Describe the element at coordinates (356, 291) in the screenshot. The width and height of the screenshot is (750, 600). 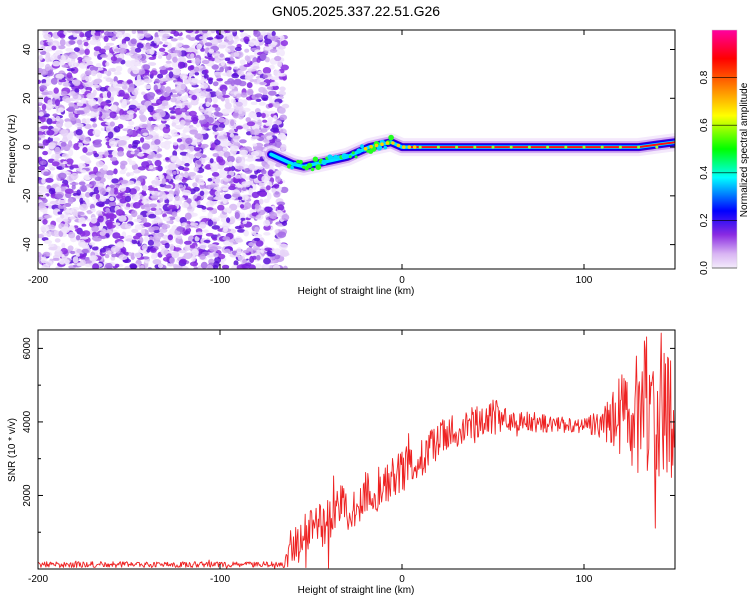
I see `spectrogram-xlabel: Height of straight line (km)` at that location.